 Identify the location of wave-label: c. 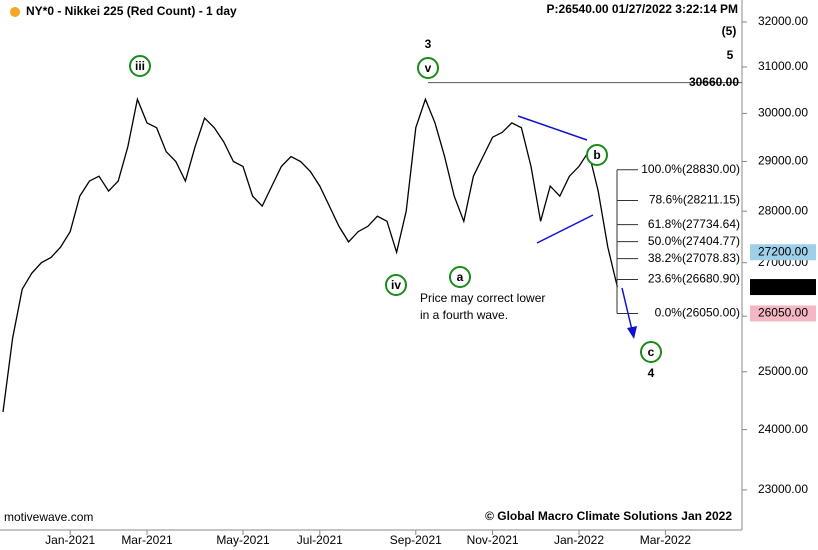
(651, 352).